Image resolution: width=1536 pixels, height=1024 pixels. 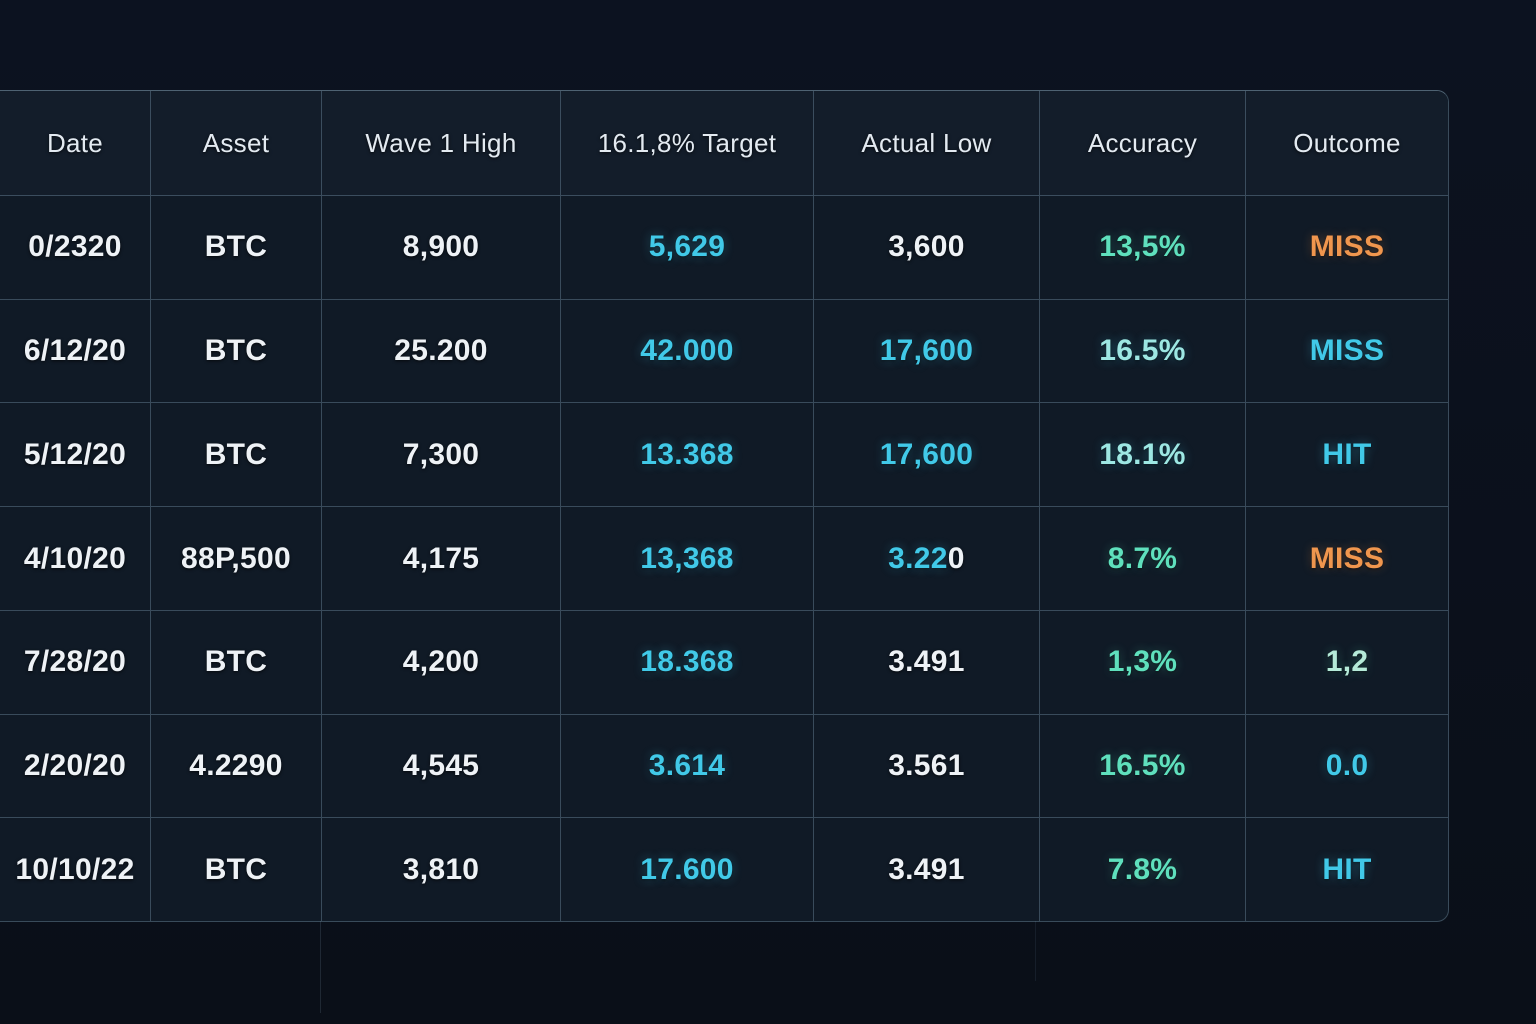 What do you see at coordinates (75, 143) in the screenshot?
I see `column-header-date: Date` at bounding box center [75, 143].